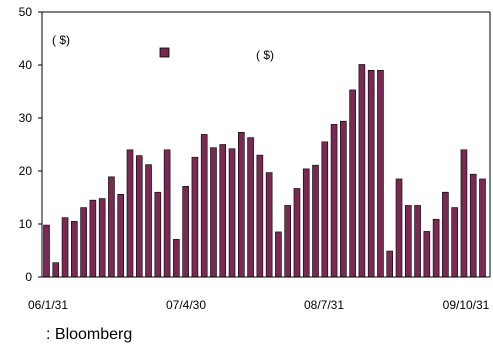  Describe the element at coordinates (164, 52) in the screenshot. I see `legend-swatch` at that location.